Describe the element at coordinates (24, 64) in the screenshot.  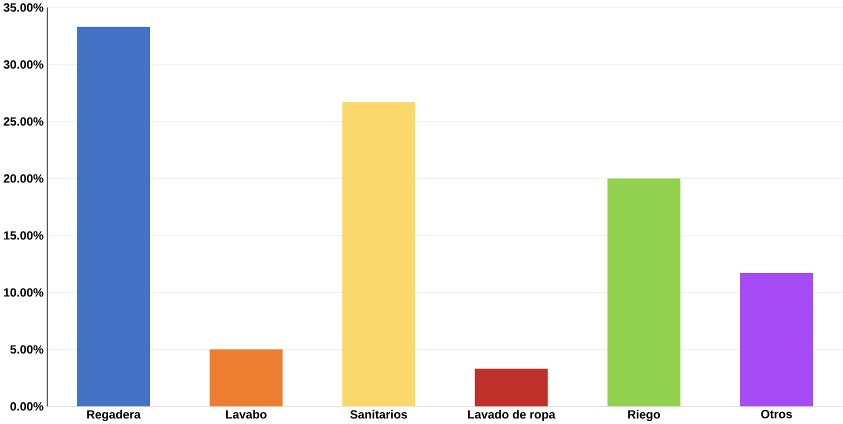
I see `y-tick-label: 30.00%` at that location.